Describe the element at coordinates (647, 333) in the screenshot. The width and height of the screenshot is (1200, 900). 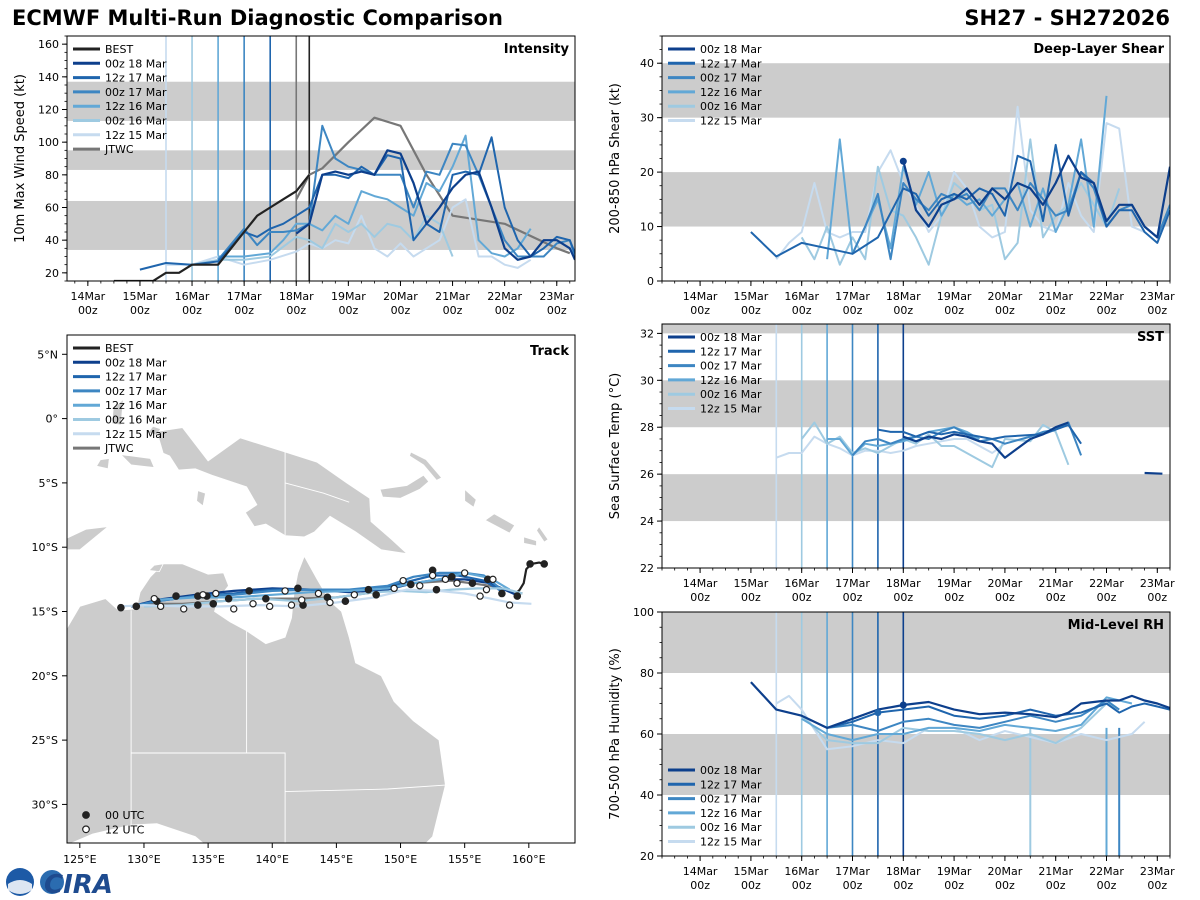
I see `y-tick-label: 32` at that location.